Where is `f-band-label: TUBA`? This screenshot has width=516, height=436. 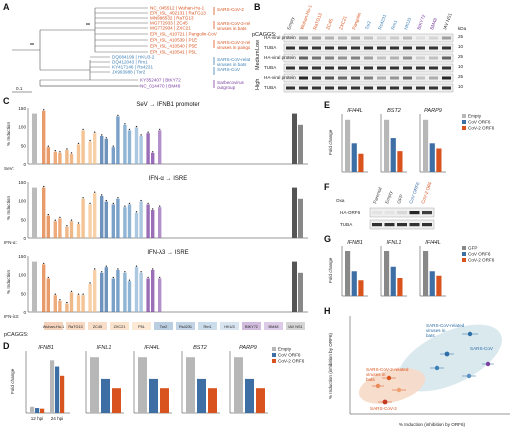
f-band-label: TUBA is located at coordinates (346, 224).